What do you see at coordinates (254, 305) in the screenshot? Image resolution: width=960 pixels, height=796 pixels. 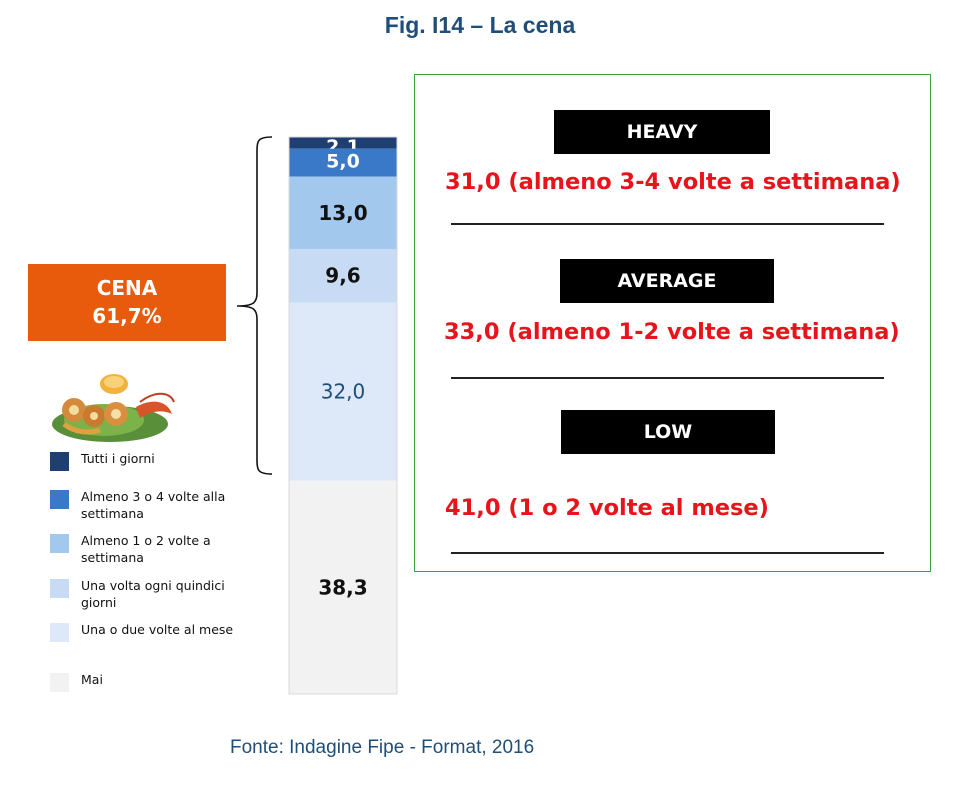 I see `curly-brace` at bounding box center [254, 305].